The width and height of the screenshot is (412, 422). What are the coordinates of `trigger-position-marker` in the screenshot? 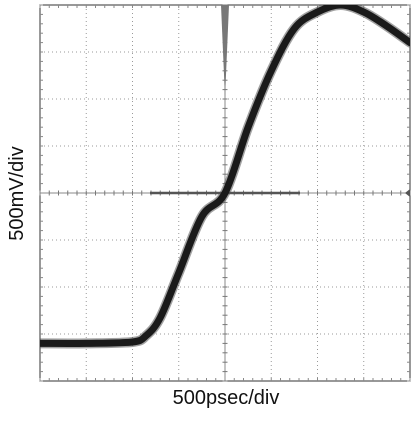 It's located at (225, 51).